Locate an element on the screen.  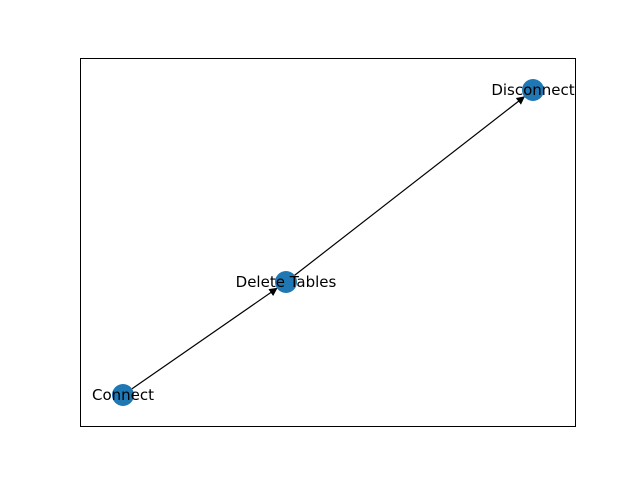
edge-delete_tables-to-disconnect is located at coordinates (409, 186).